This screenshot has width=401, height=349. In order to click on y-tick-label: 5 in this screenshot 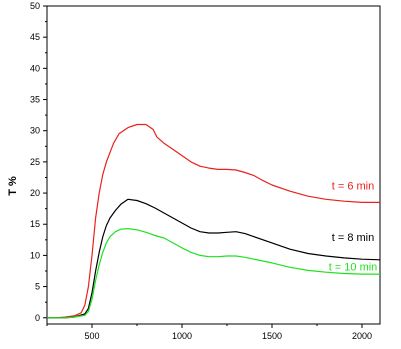, I will do `click(37, 287)`.